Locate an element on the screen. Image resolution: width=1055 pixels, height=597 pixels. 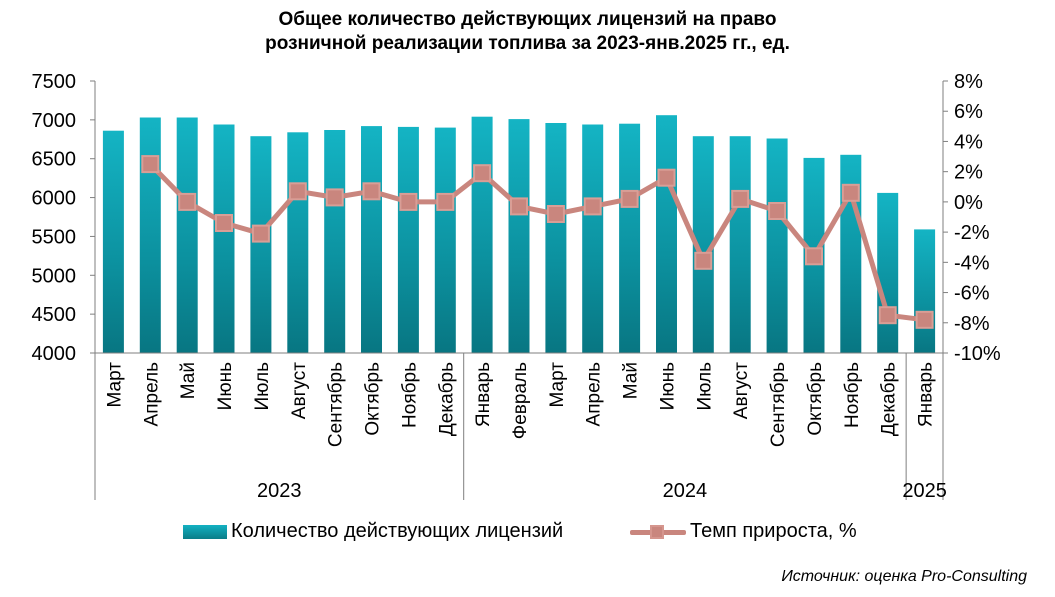
year-label: 2025 is located at coordinates (924, 491).